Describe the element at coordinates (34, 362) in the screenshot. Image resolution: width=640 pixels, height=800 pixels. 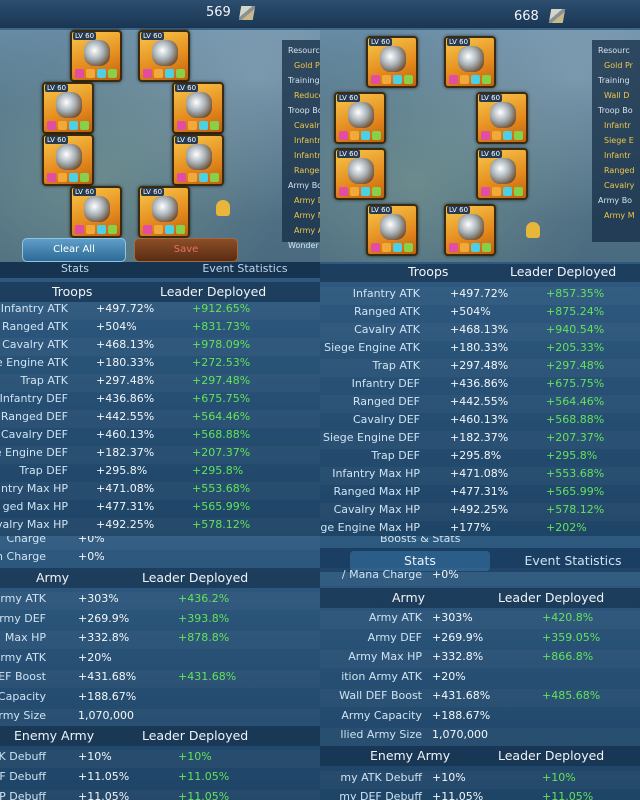
I see `stat-label: e Engine ATK` at that location.